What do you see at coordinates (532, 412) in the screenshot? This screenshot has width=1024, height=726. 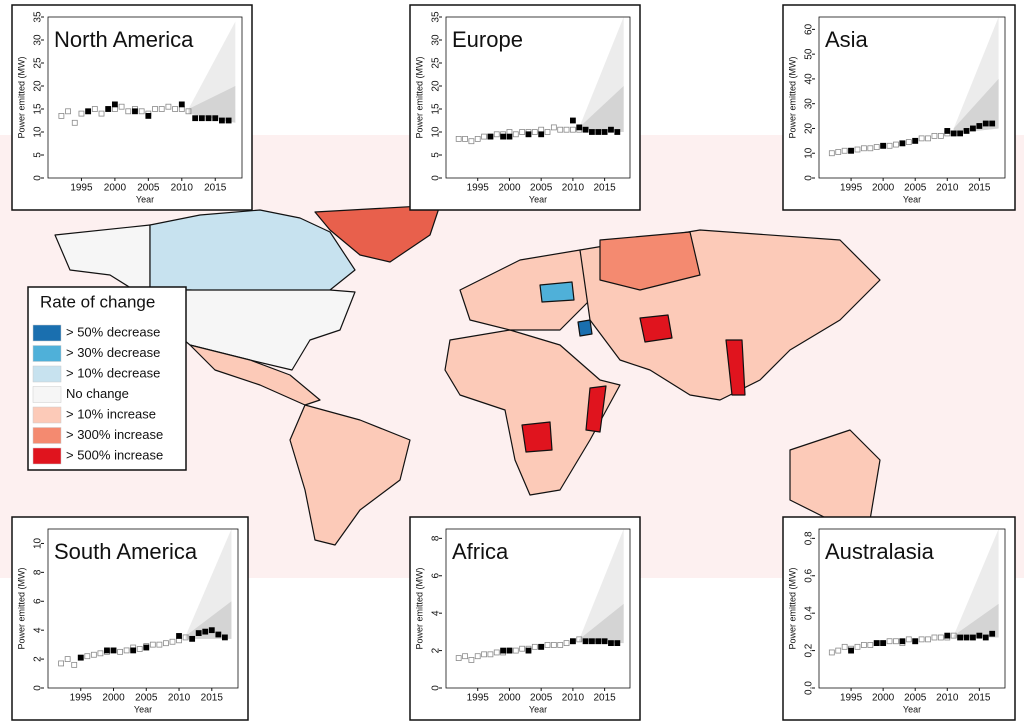 I see `africa` at bounding box center [532, 412].